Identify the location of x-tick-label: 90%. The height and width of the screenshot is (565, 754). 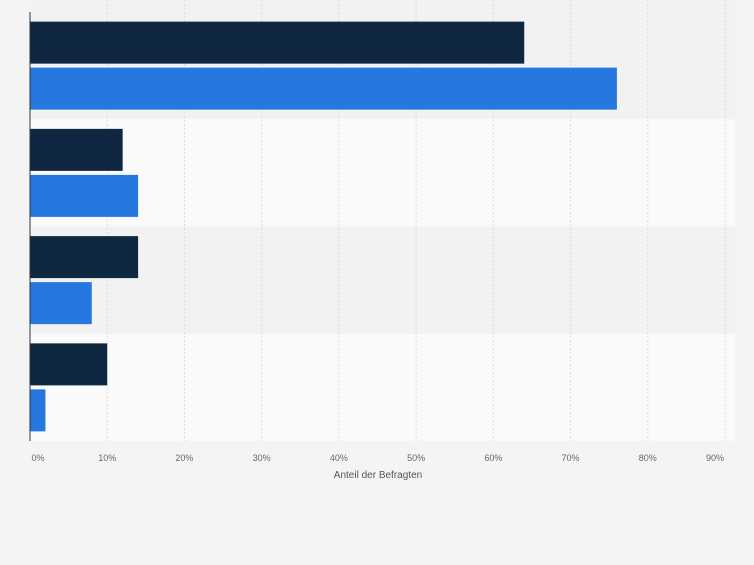
(715, 458).